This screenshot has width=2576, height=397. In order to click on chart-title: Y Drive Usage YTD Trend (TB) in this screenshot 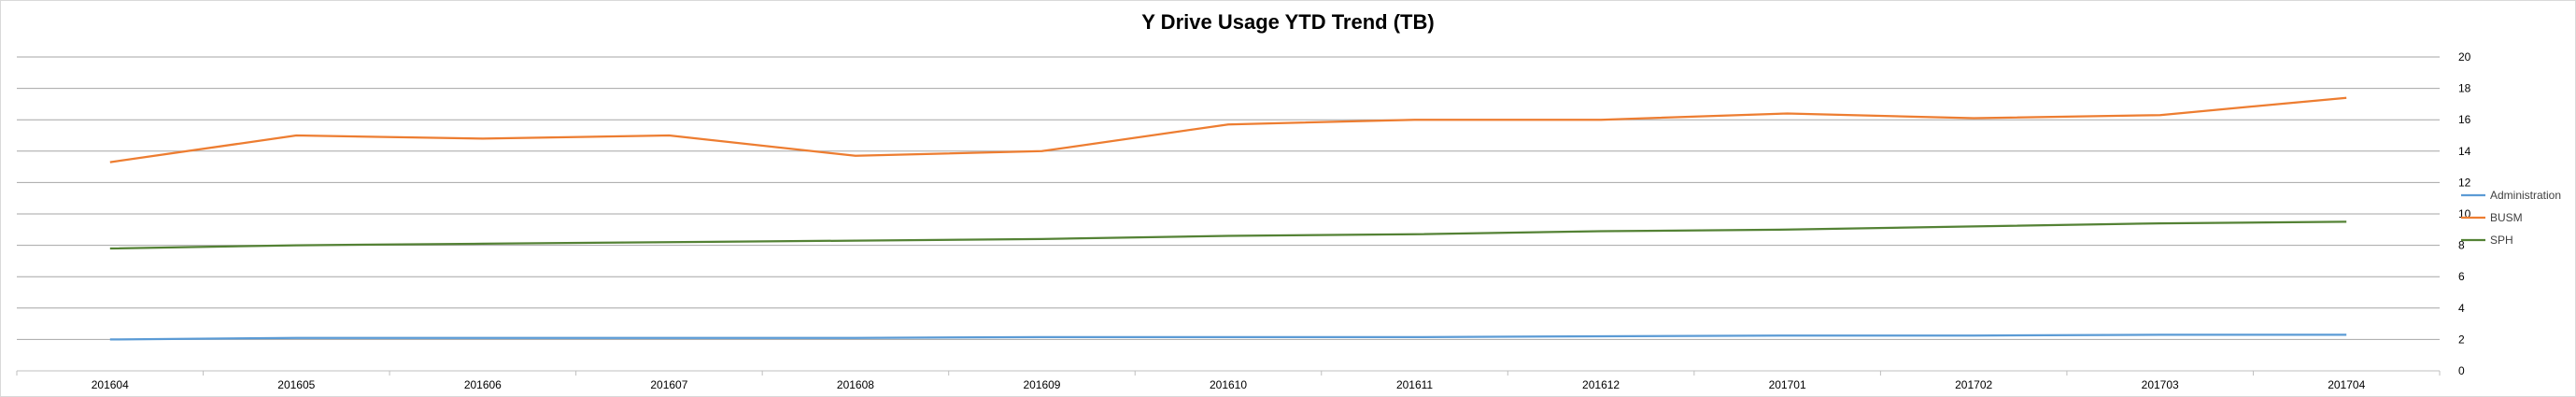, I will do `click(1288, 22)`.